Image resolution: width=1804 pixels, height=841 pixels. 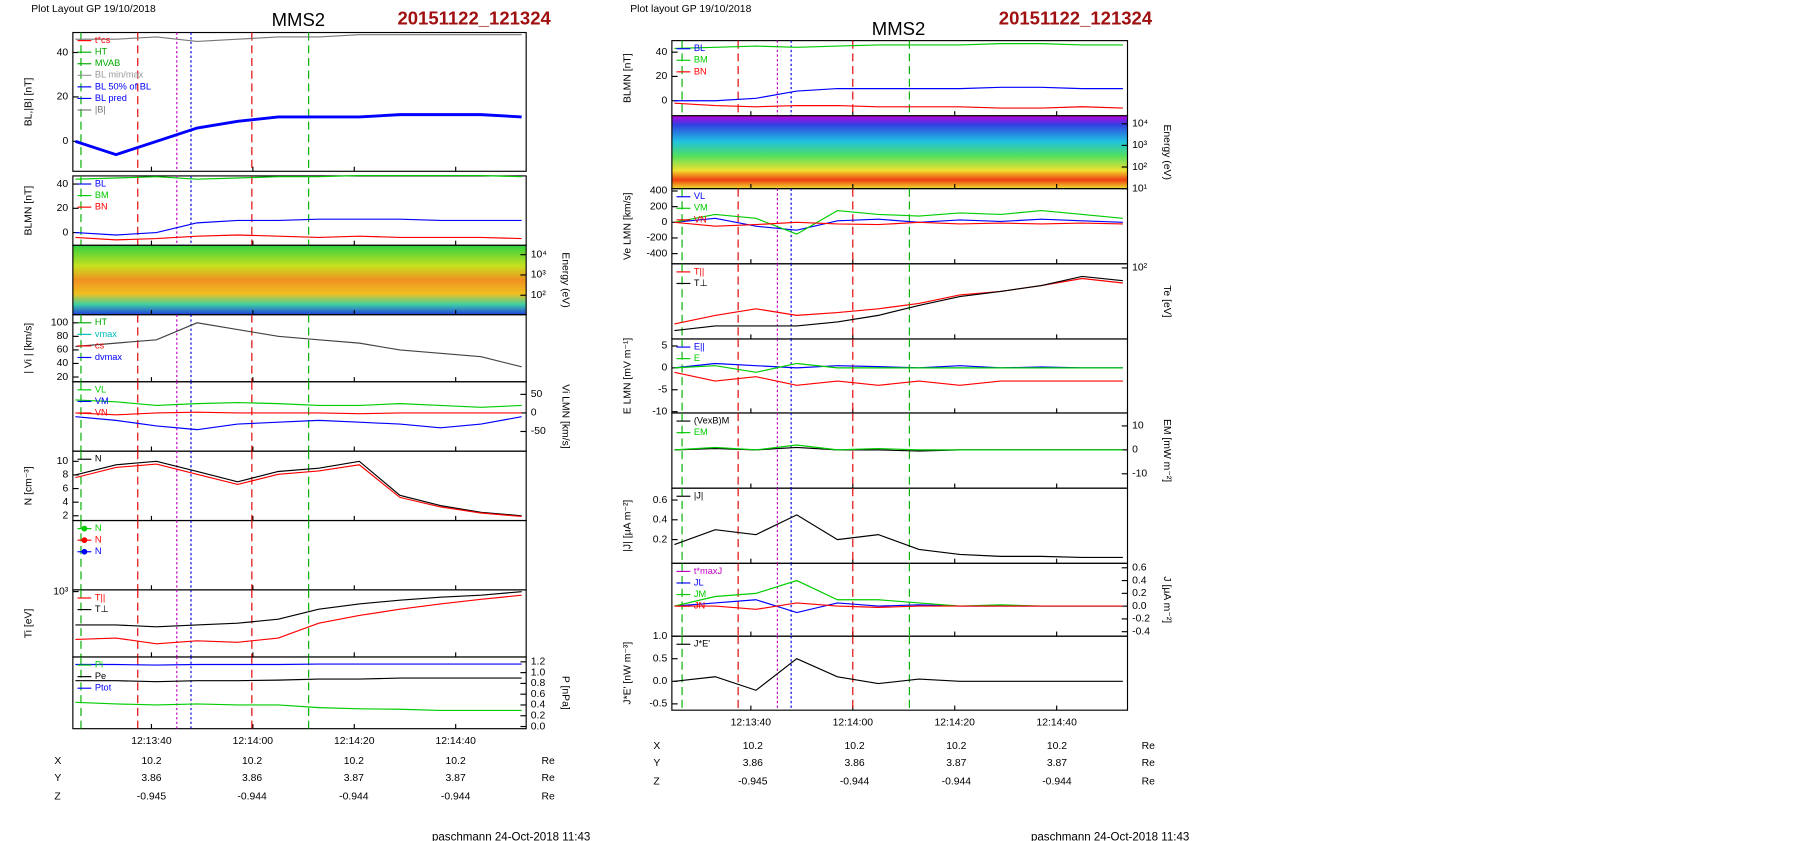 What do you see at coordinates (65, 502) in the screenshot?
I see `y-tick-label: 4` at bounding box center [65, 502].